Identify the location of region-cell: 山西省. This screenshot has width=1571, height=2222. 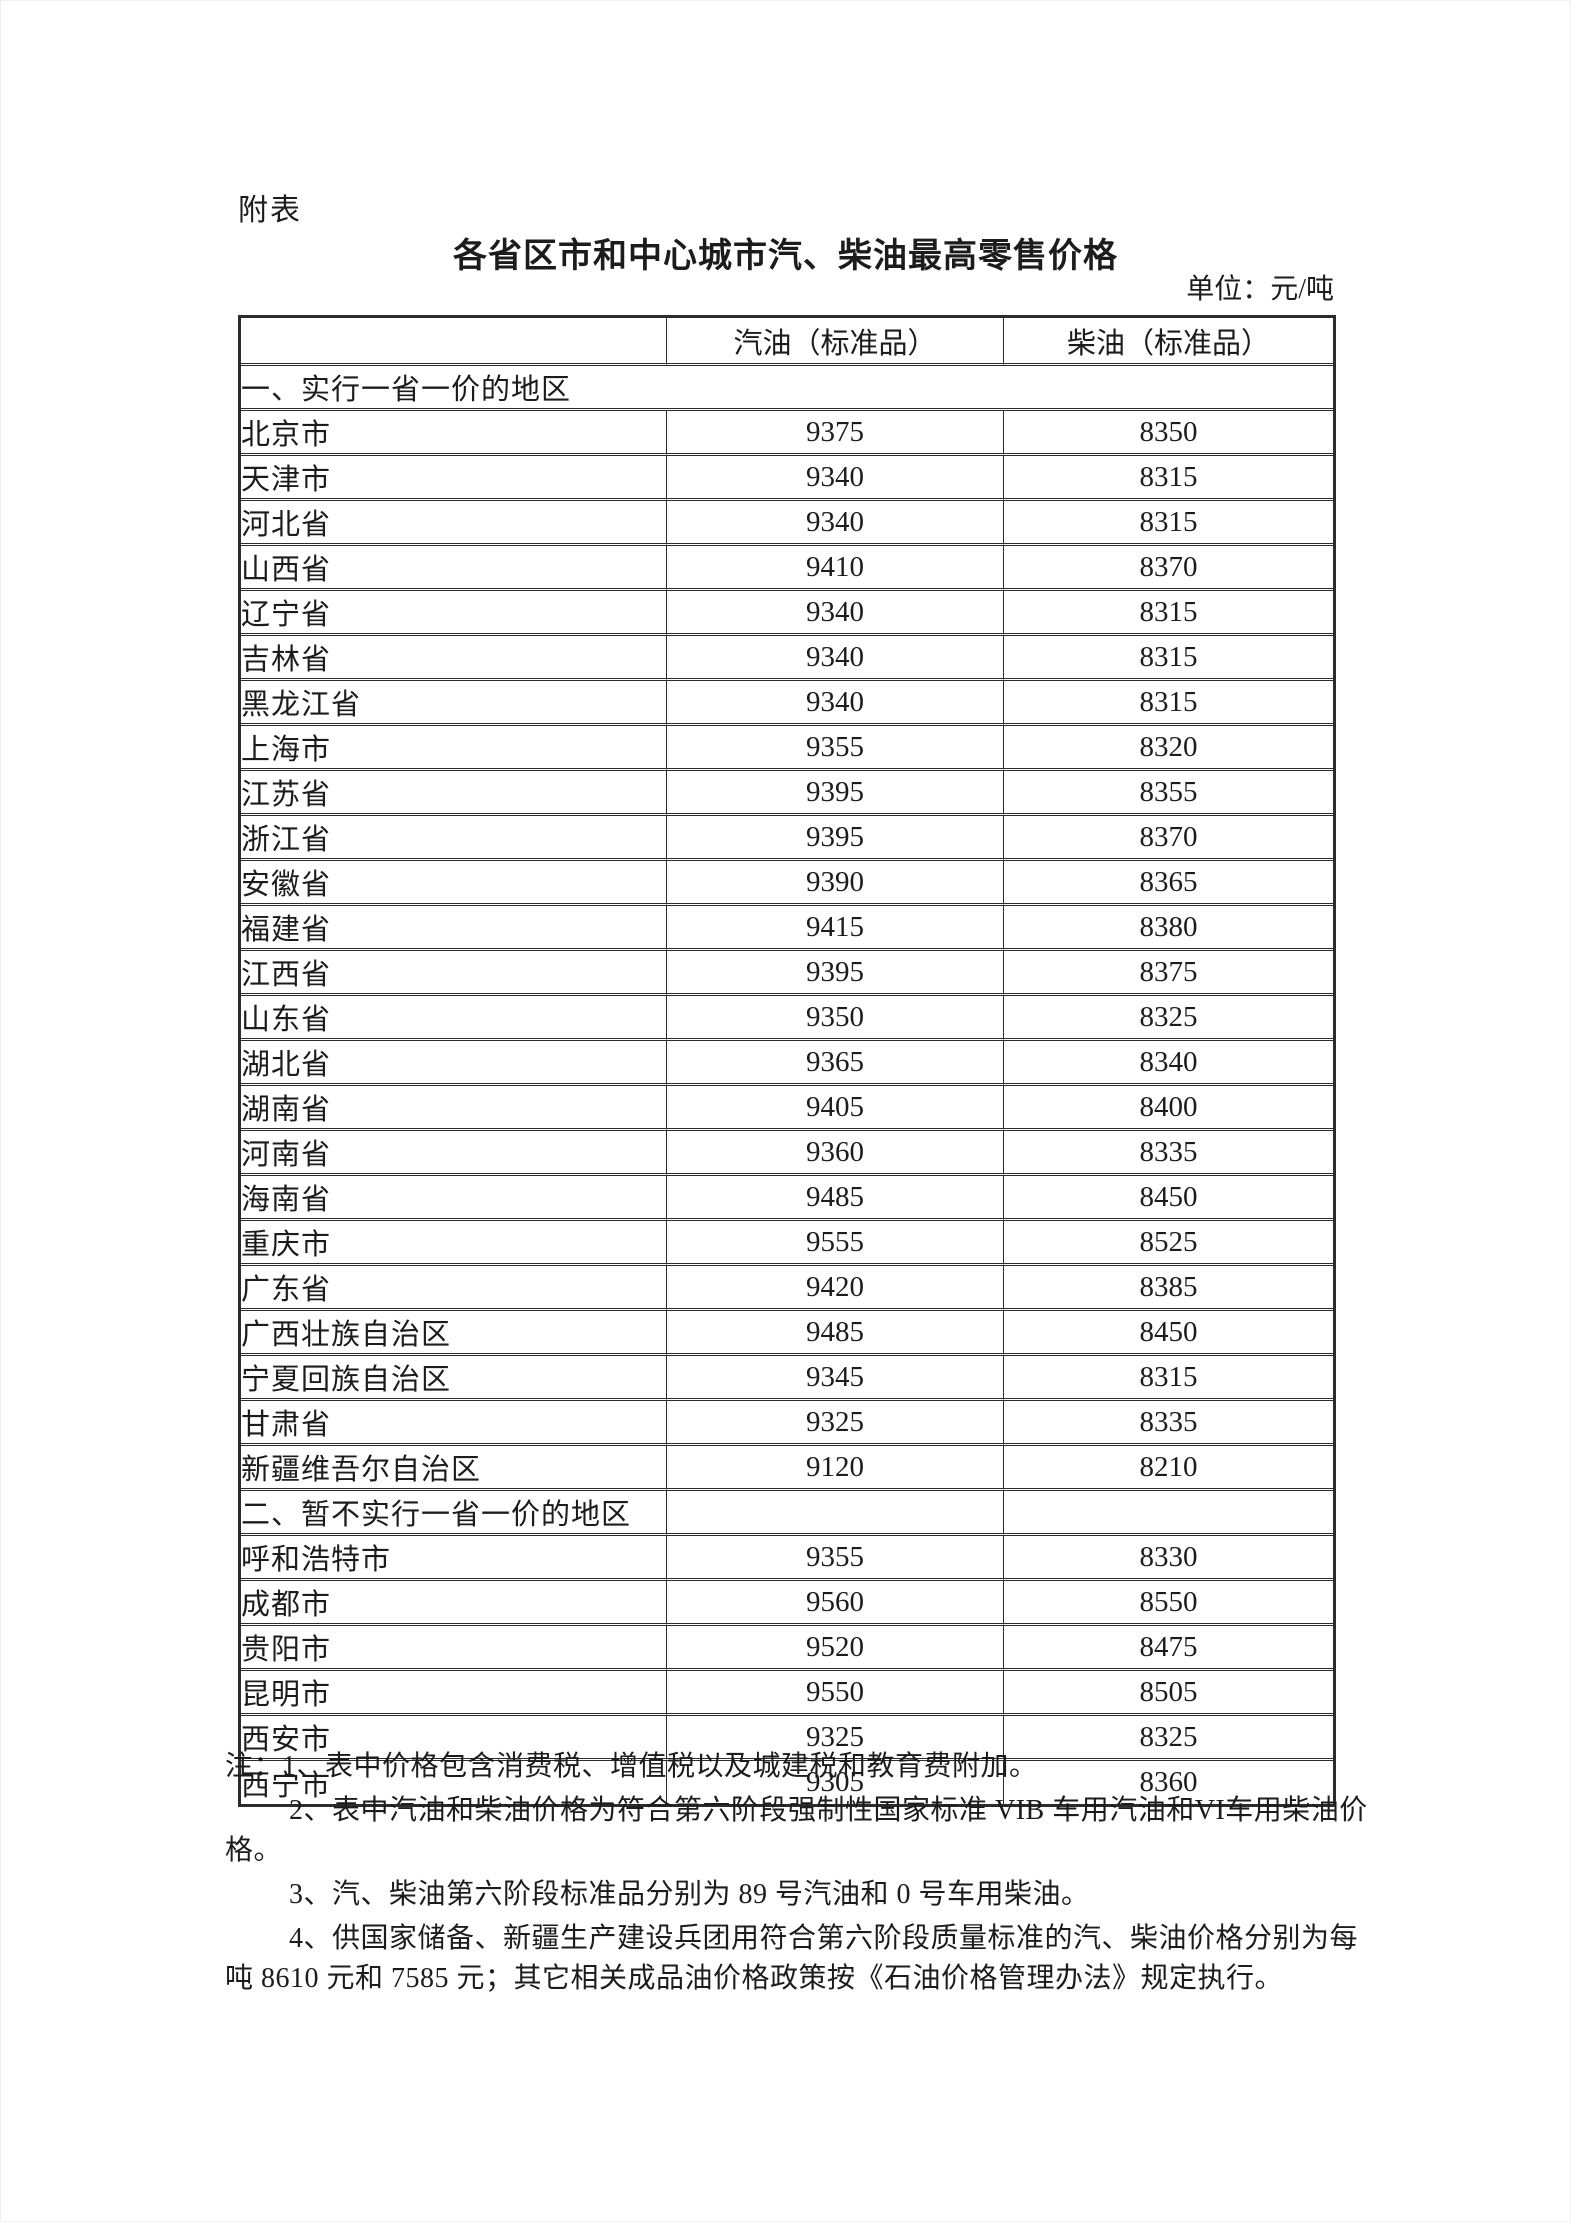
(454, 568).